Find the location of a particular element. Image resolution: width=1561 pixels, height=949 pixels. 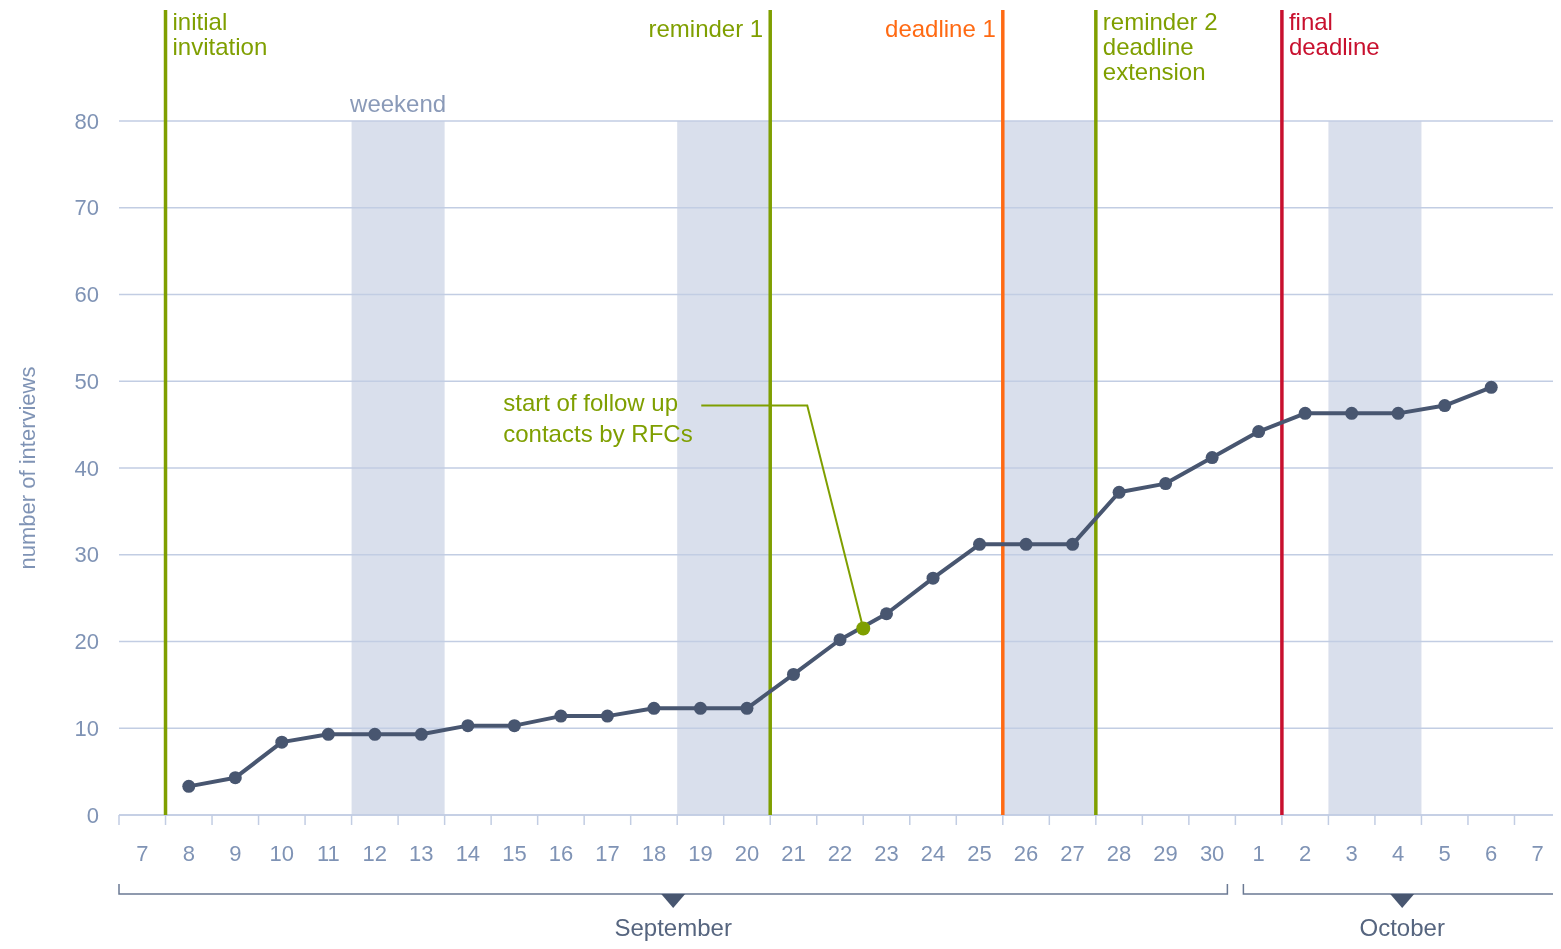

x-tick-label: 22 is located at coordinates (840, 853).